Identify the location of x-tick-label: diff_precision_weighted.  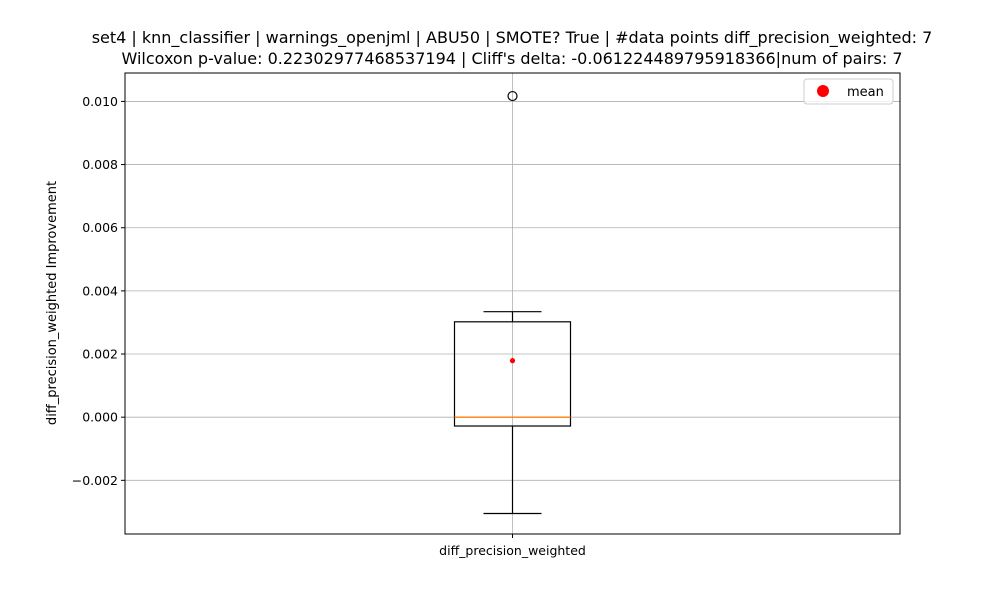
(512, 550).